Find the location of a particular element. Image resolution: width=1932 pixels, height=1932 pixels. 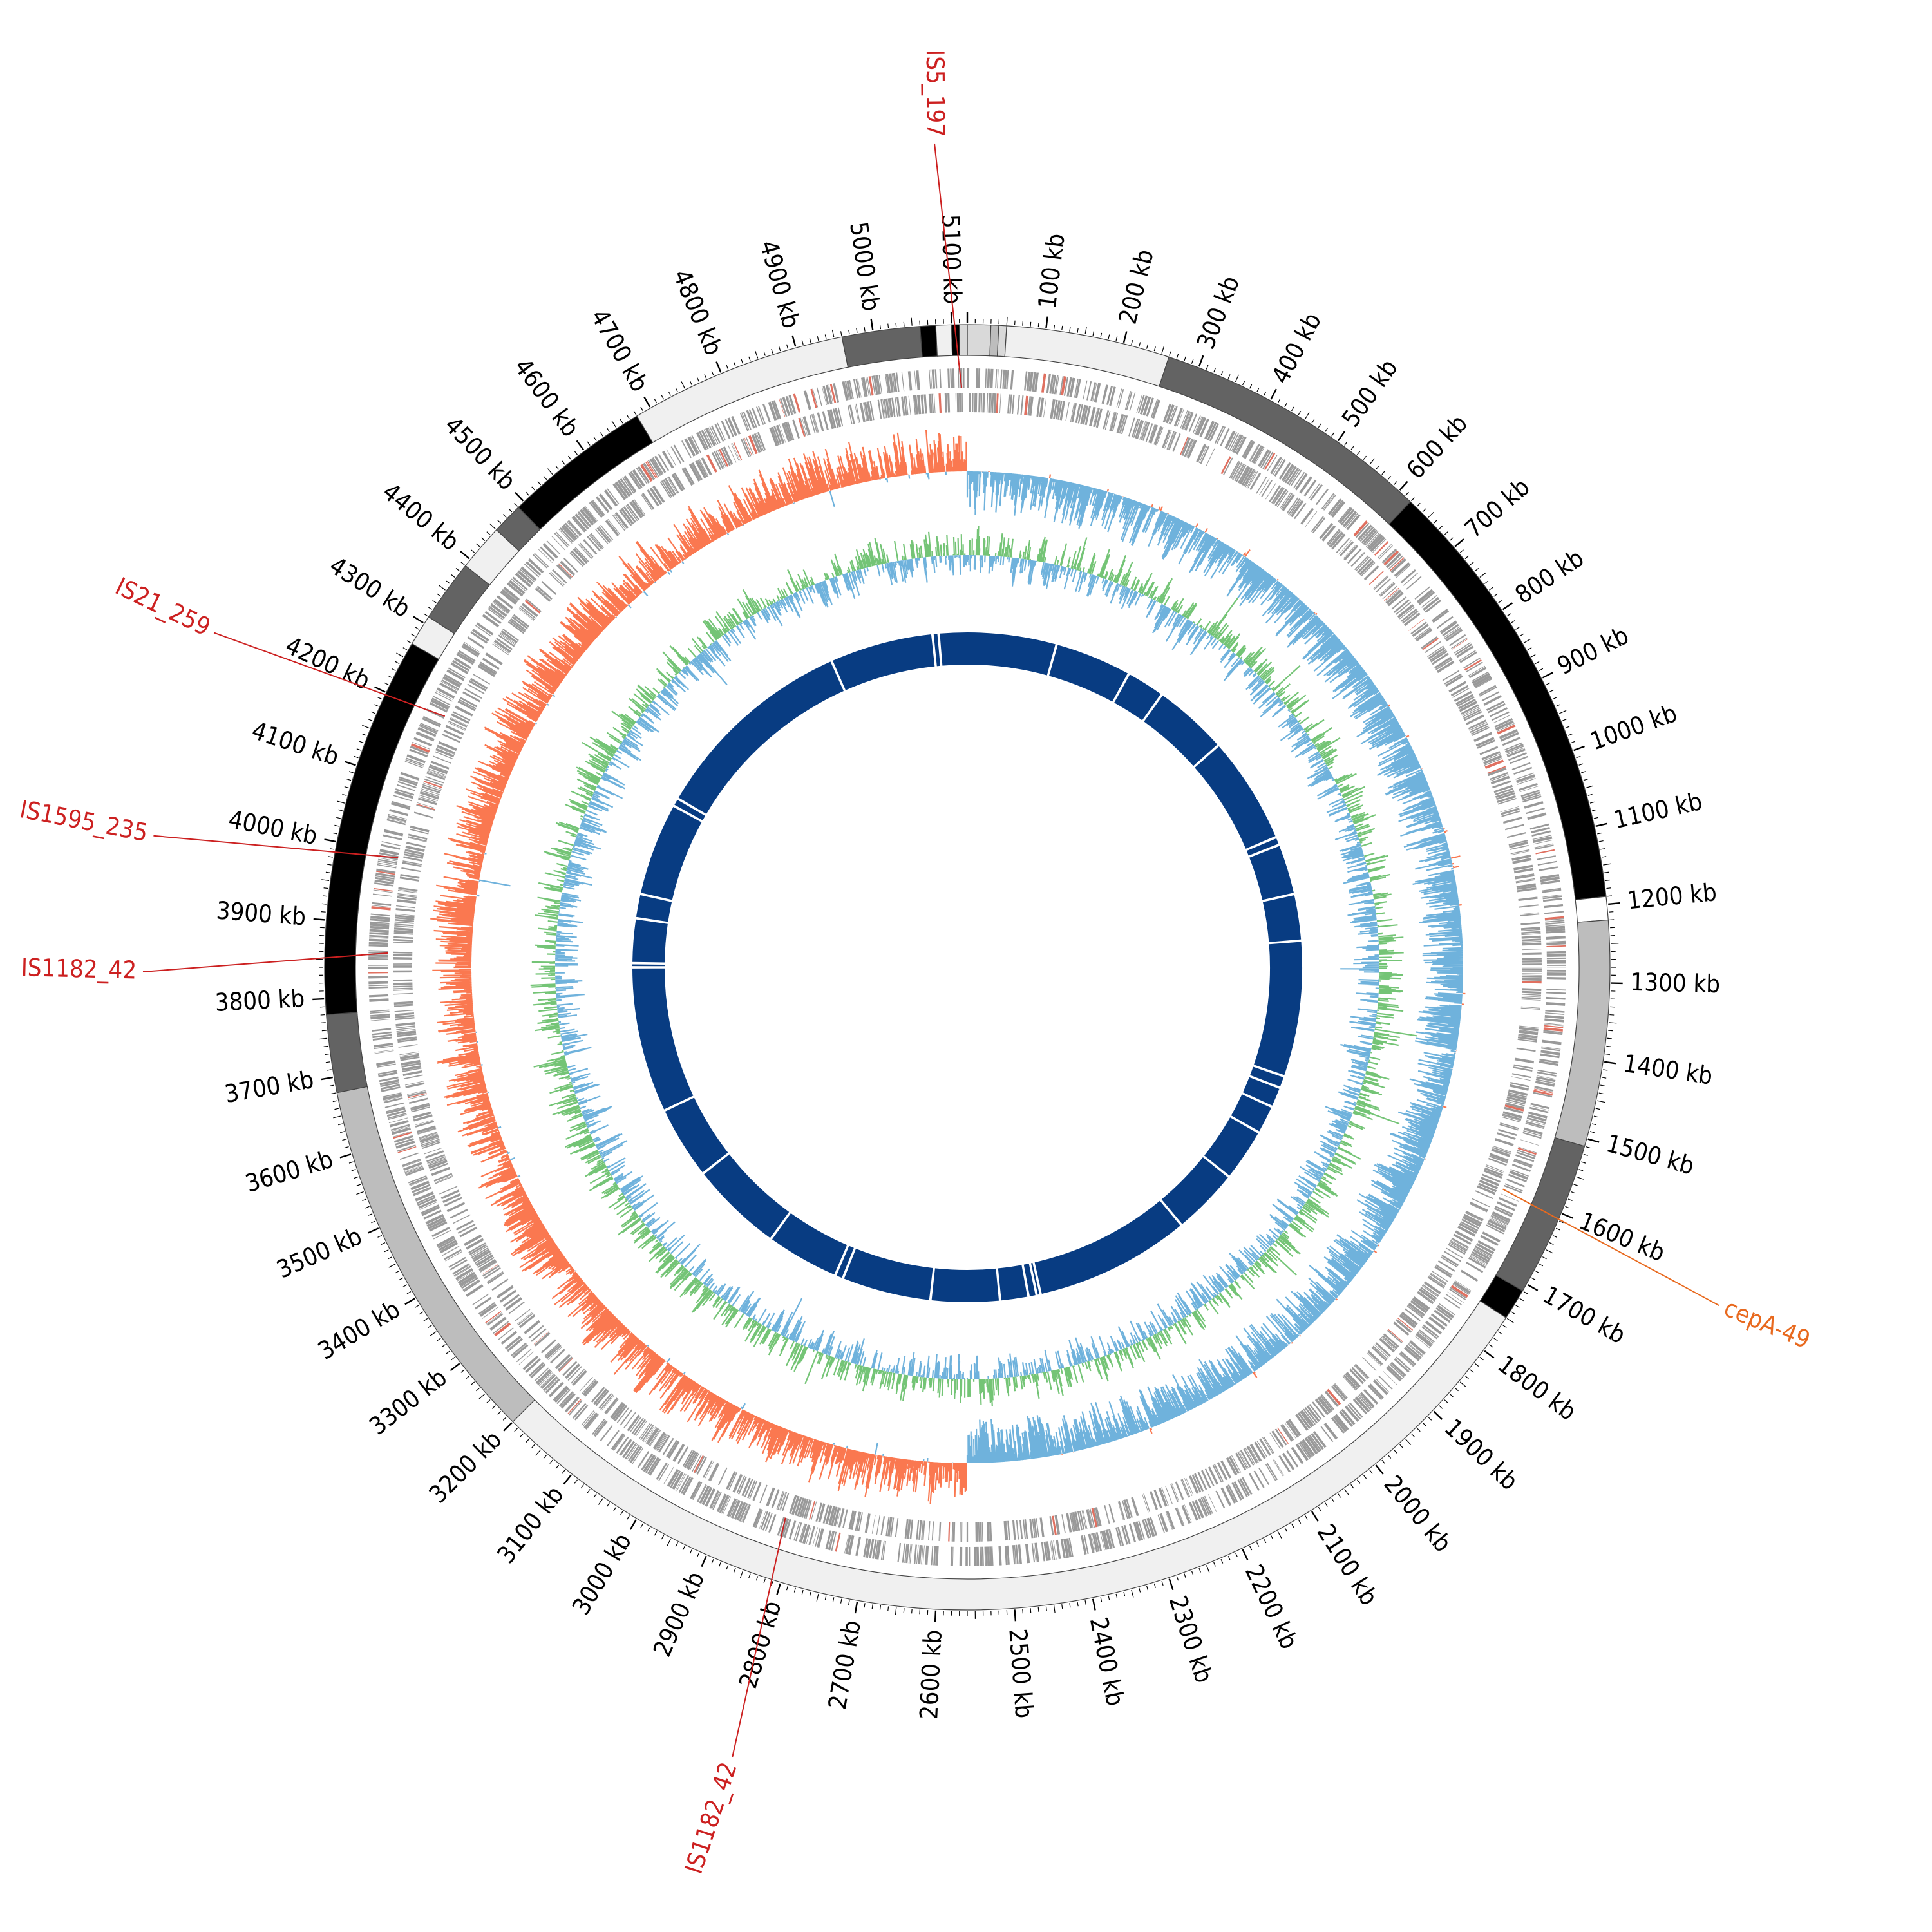

coverage-track is located at coordinates (968, 967).